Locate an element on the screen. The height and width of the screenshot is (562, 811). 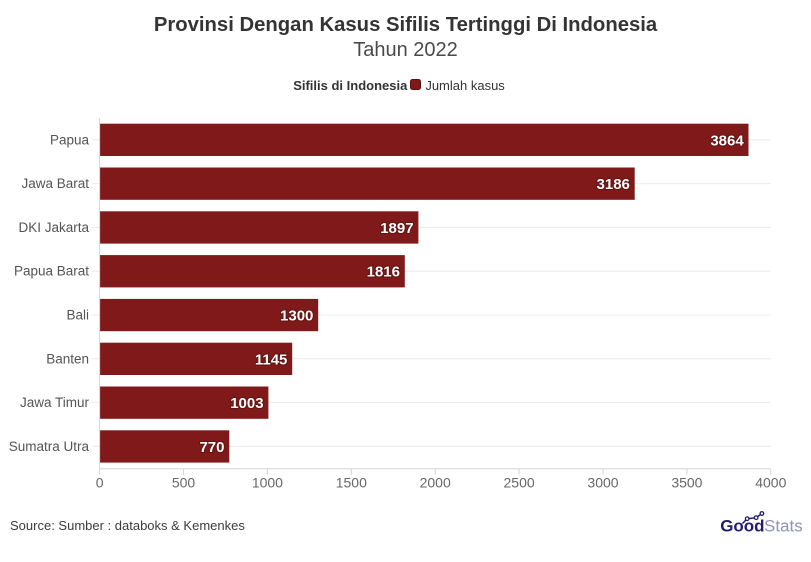
svg-text: 2000 is located at coordinates (435, 483).